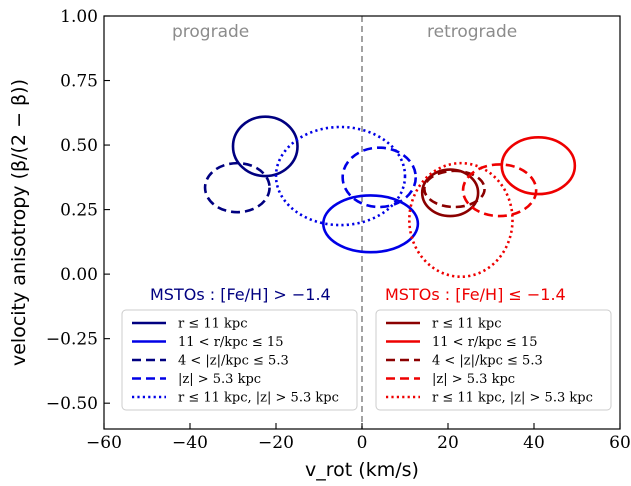 This screenshot has width=631, height=486. Describe the element at coordinates (344, 32) in the screenshot. I see `region-labels: prograde retrograde` at that location.